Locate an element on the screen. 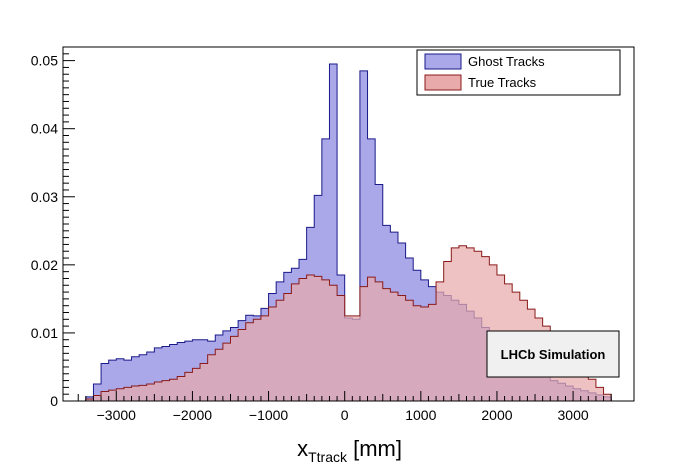  x-axis-title-sub: Ttrack is located at coordinates (328, 457).